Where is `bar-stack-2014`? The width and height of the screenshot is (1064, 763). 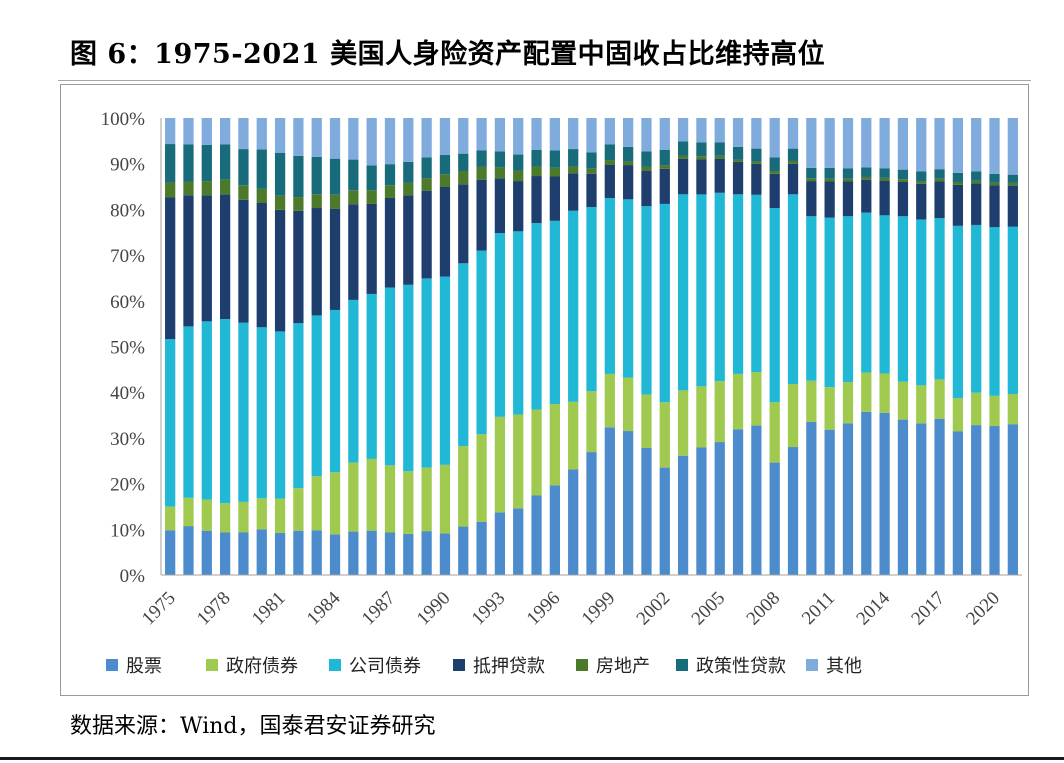
bar-stack-2014 is located at coordinates (884, 346).